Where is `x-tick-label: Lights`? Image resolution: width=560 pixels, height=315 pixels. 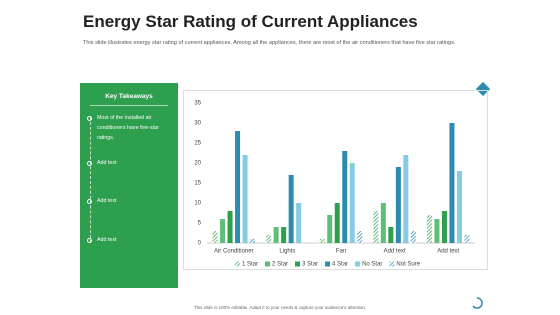 x-tick-label: Lights is located at coordinates (287, 252).